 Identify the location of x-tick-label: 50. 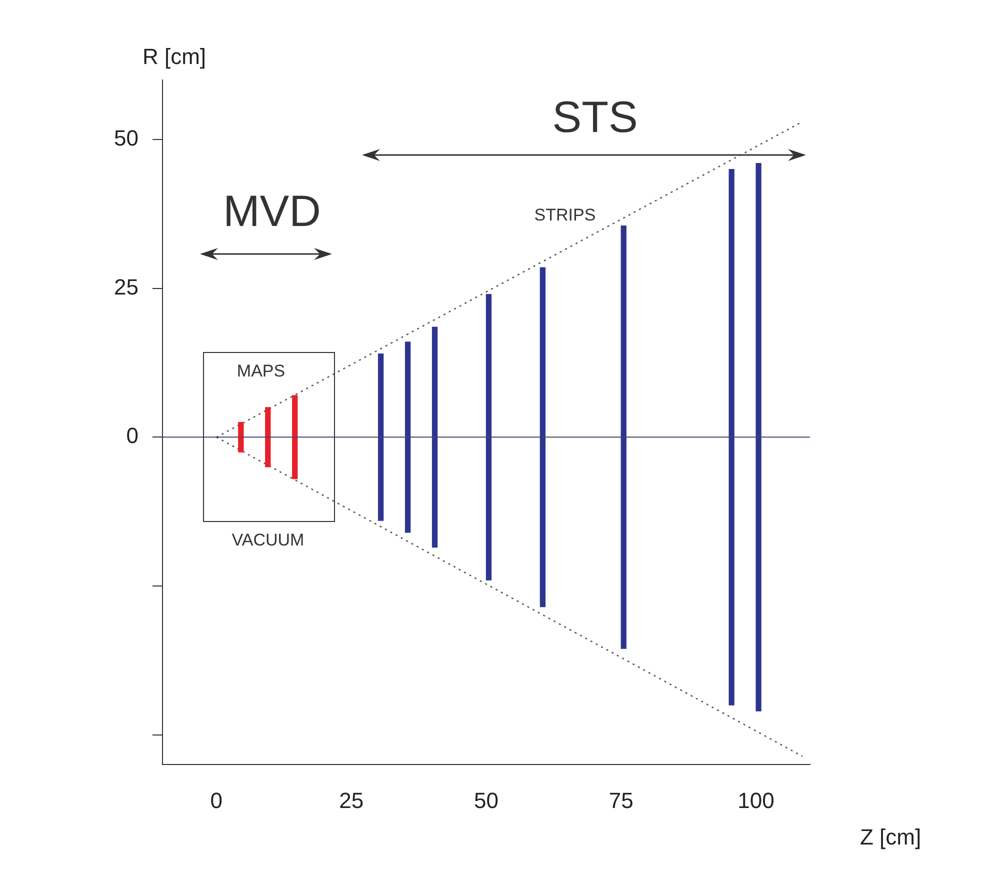
(486, 800).